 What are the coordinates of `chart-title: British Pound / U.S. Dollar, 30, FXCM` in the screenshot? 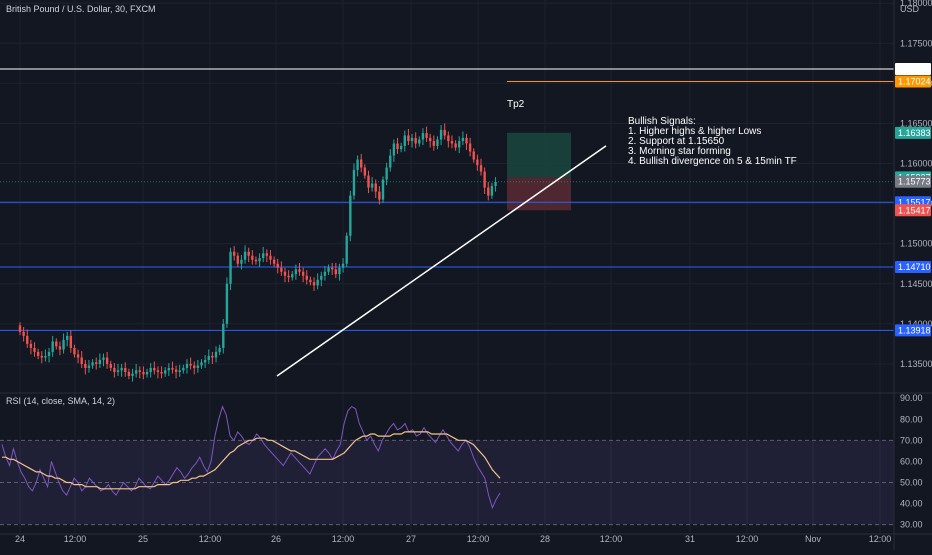 It's located at (81, 9).